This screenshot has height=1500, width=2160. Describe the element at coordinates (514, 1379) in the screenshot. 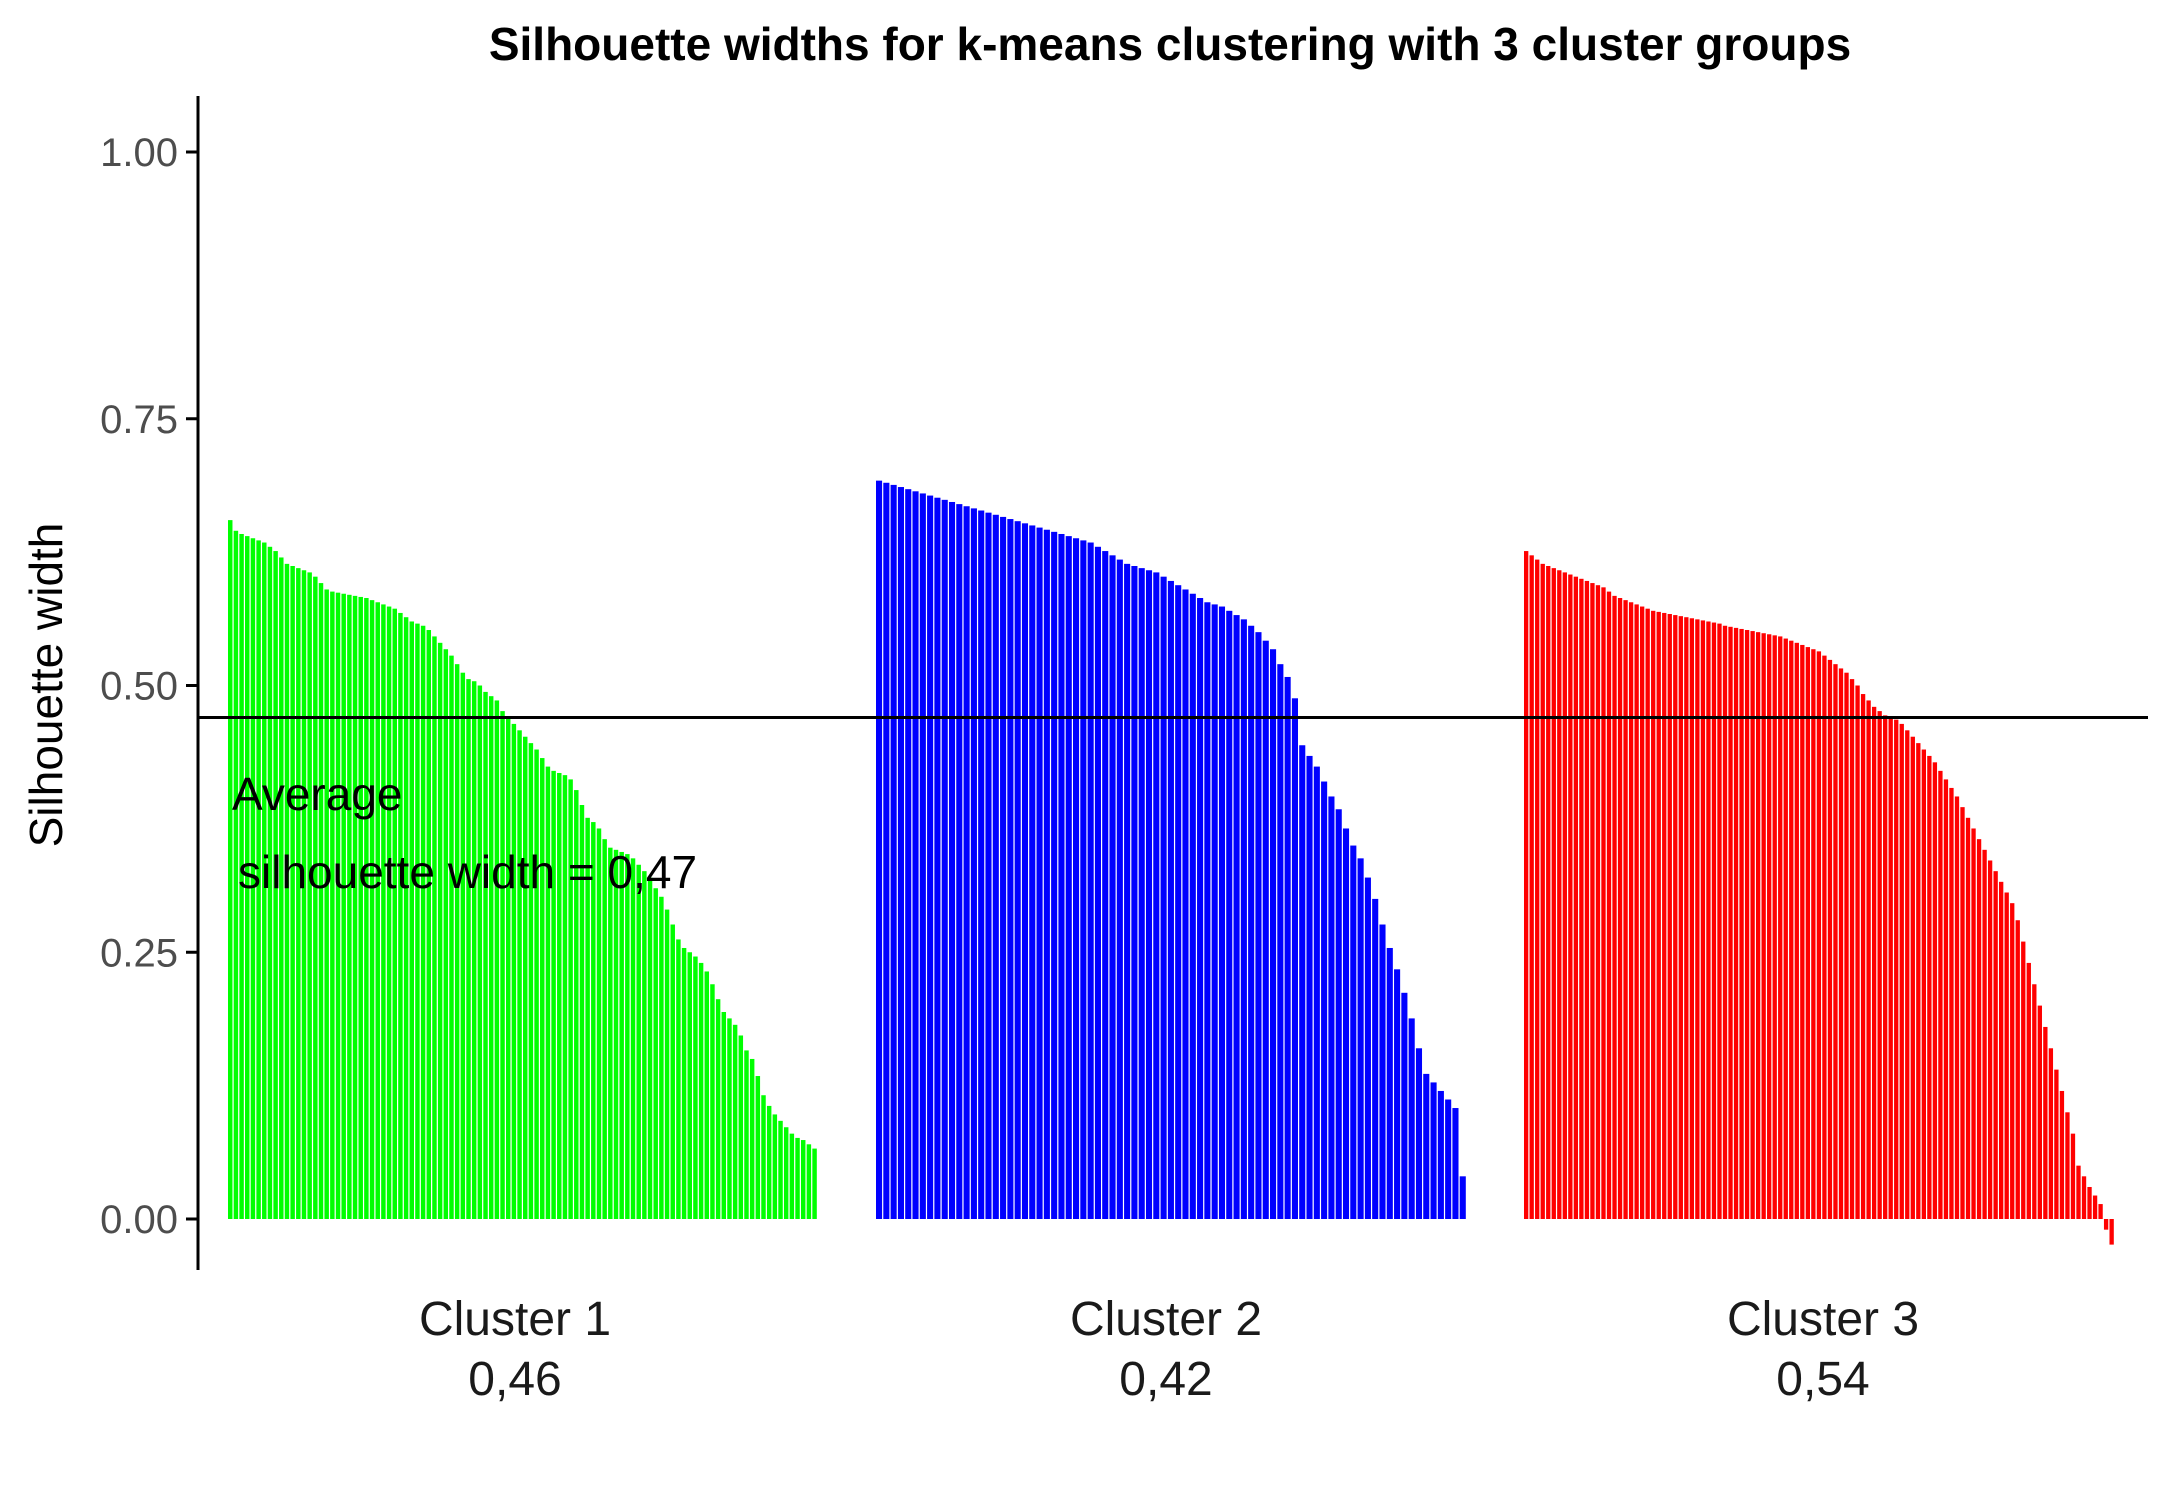

I see `cluster-average-label: 0,46` at that location.